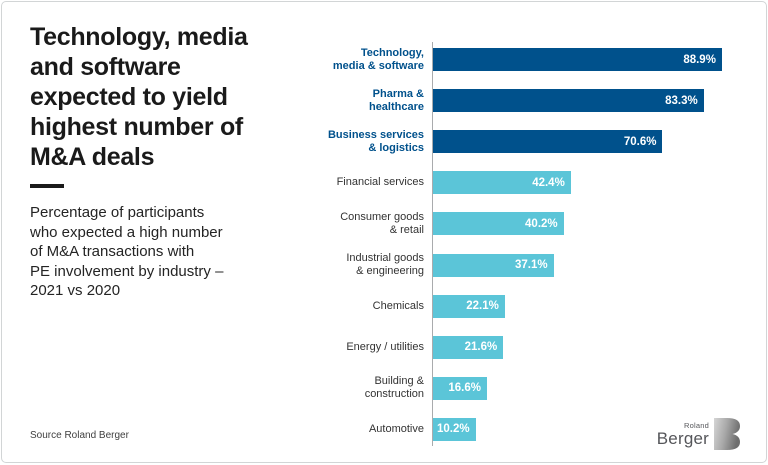 The height and width of the screenshot is (465, 768). I want to click on category-label: Financial services, so click(380, 182).